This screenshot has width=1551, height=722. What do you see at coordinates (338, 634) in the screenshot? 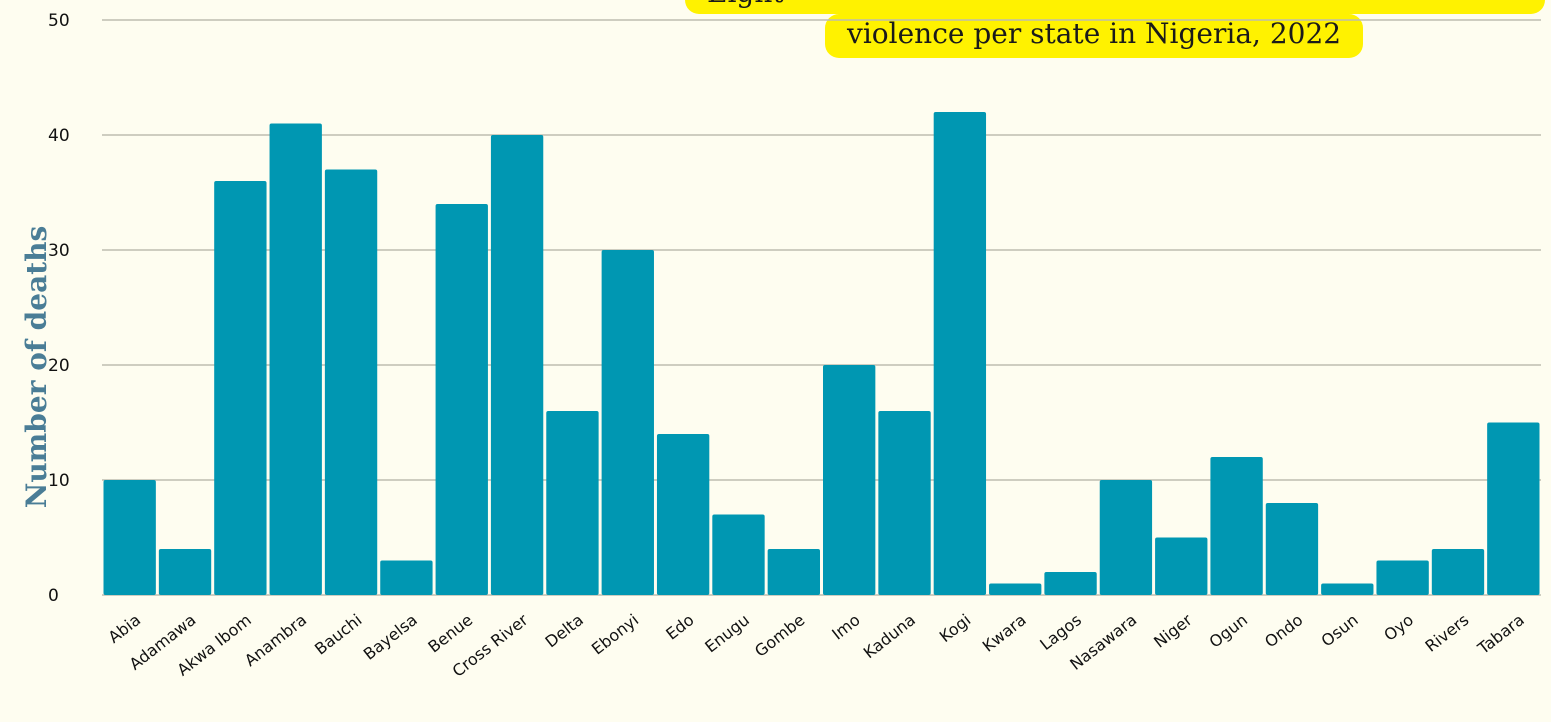
I see `x-tick-label: Bauchi` at bounding box center [338, 634].